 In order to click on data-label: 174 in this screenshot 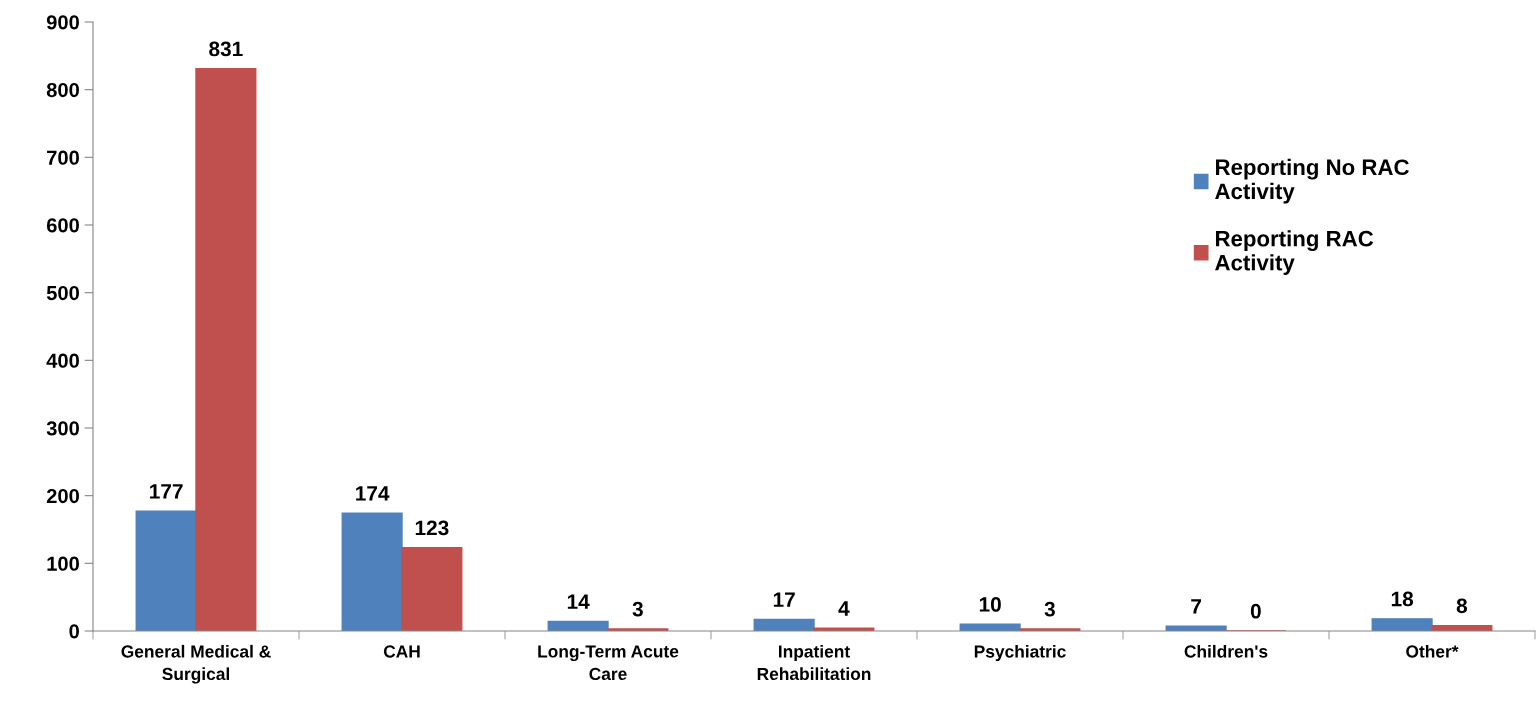, I will do `click(373, 493)`.